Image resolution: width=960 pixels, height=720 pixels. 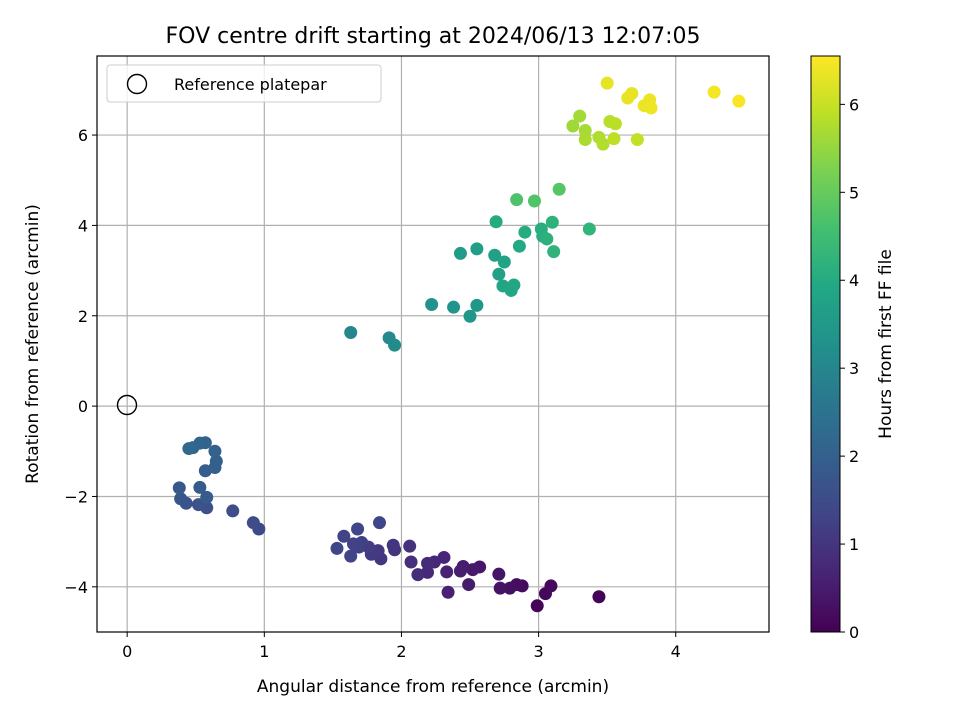 What do you see at coordinates (854, 456) in the screenshot?
I see `colorbar-tick-label: 2` at bounding box center [854, 456].